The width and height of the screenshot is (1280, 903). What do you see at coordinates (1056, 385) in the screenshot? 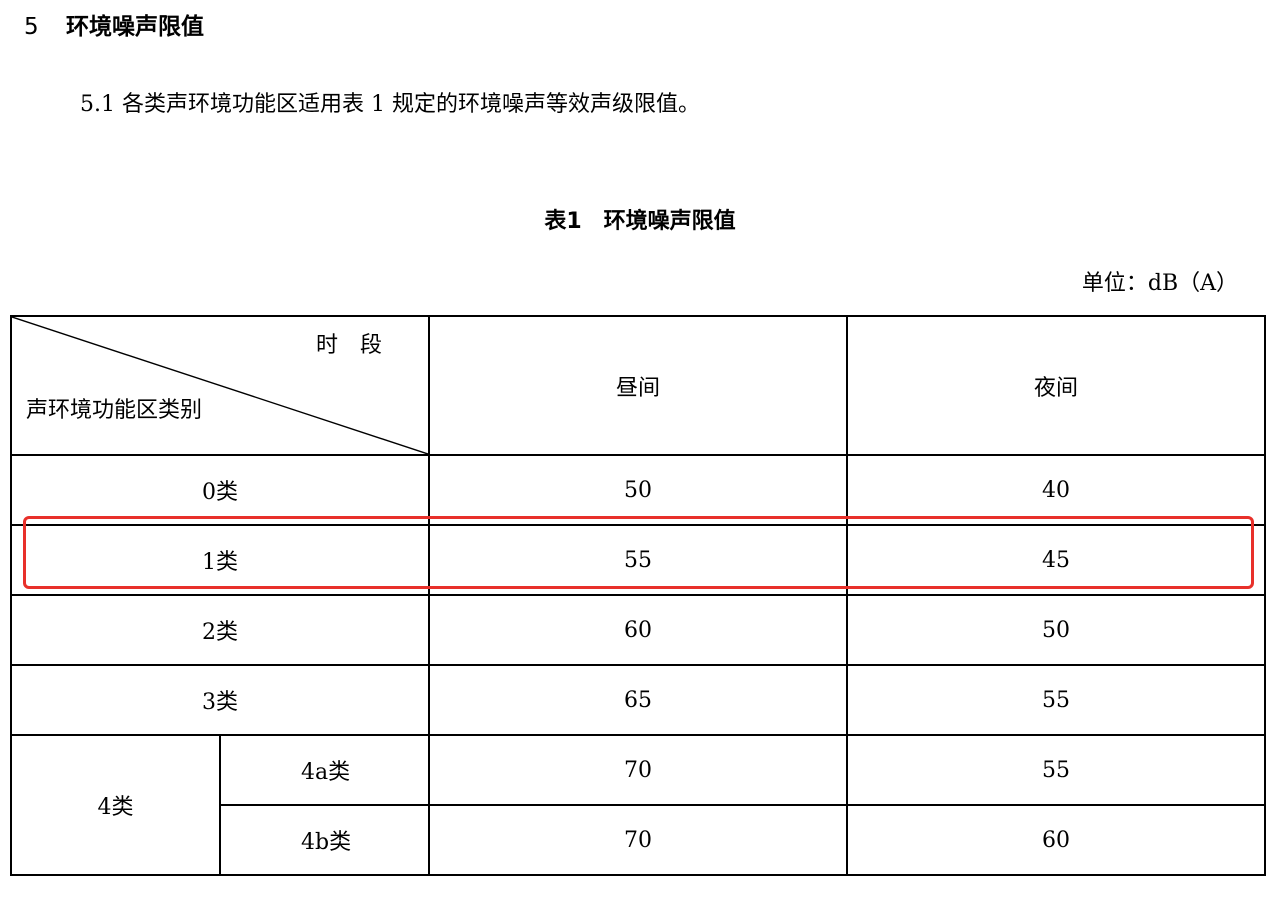
I see `header-night: 夜间` at bounding box center [1056, 385].